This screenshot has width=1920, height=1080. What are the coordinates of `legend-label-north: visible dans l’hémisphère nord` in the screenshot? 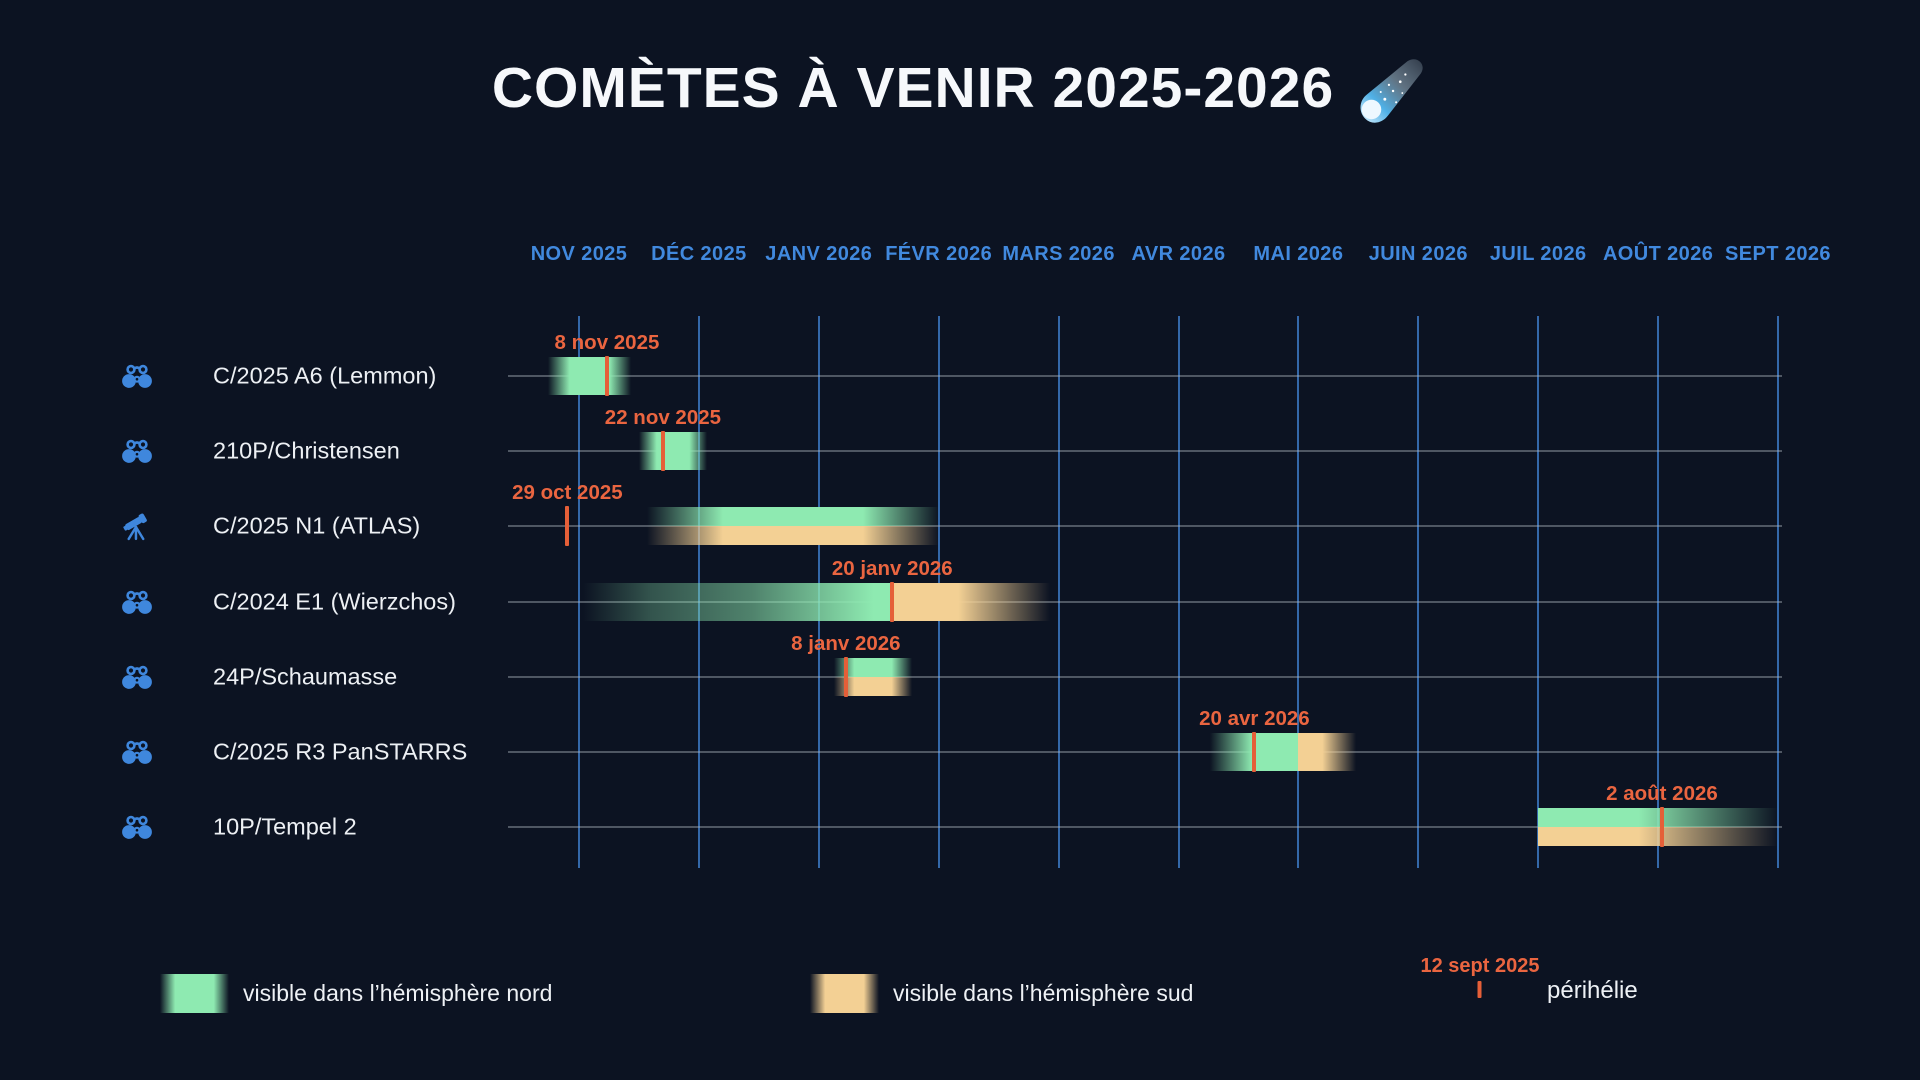 It's located at (398, 993).